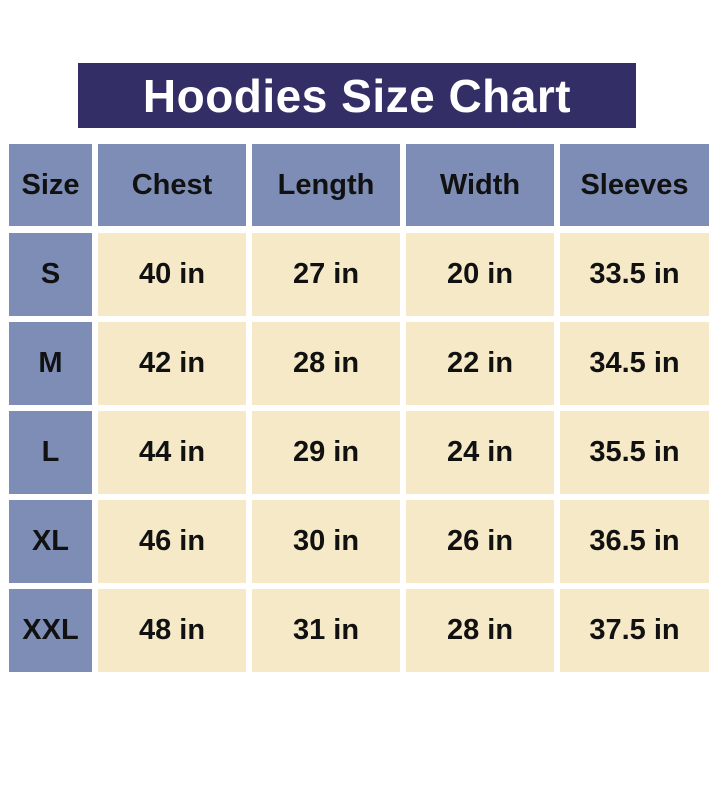 Image resolution: width=719 pixels, height=800 pixels. Describe the element at coordinates (50, 630) in the screenshot. I see `size-label: XXL` at that location.